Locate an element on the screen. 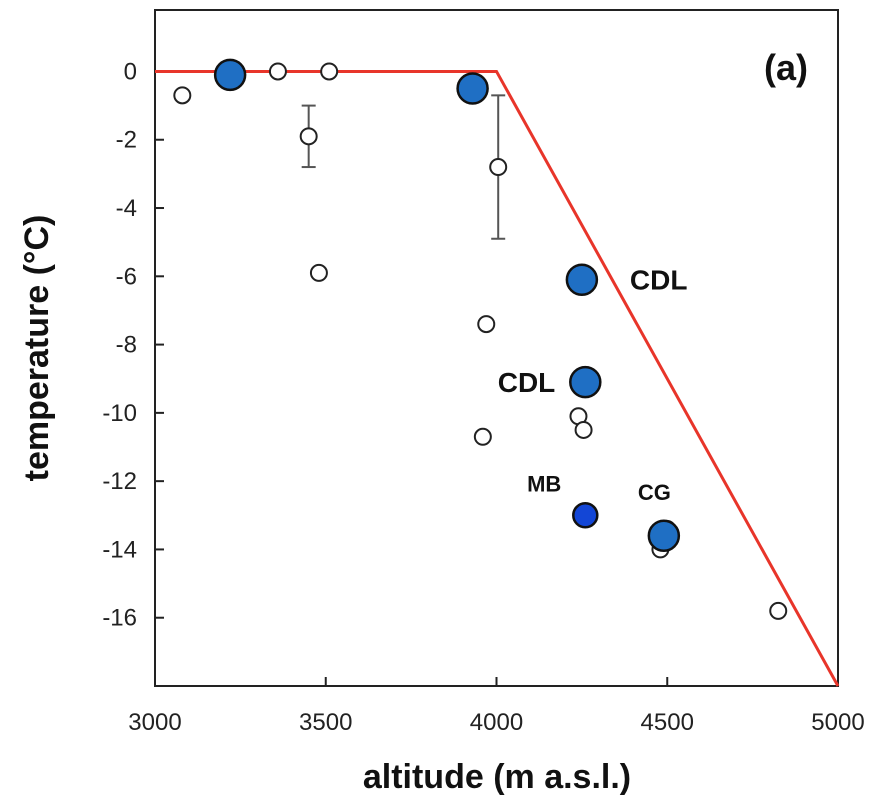 This screenshot has width=882, height=798. y-tick-label: -8 is located at coordinates (126, 345).